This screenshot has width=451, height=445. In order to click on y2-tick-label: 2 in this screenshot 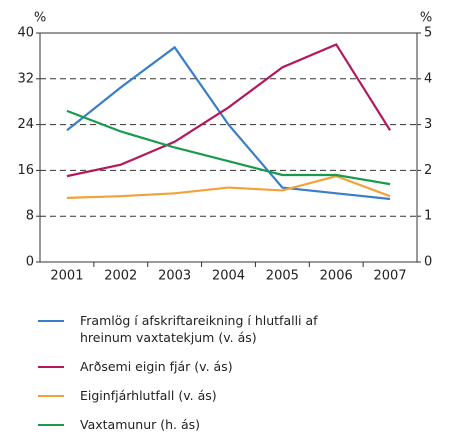, I will do `click(428, 170)`.